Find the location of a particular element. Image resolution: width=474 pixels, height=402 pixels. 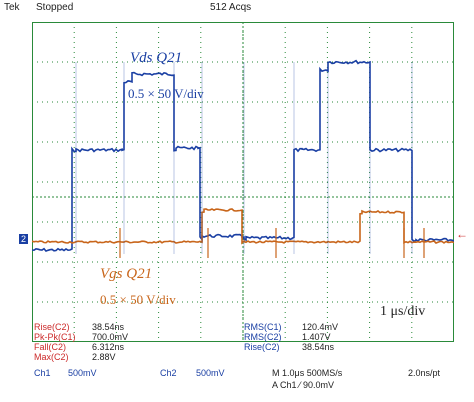

measurement-label: Max(C2) is located at coordinates (51, 357).